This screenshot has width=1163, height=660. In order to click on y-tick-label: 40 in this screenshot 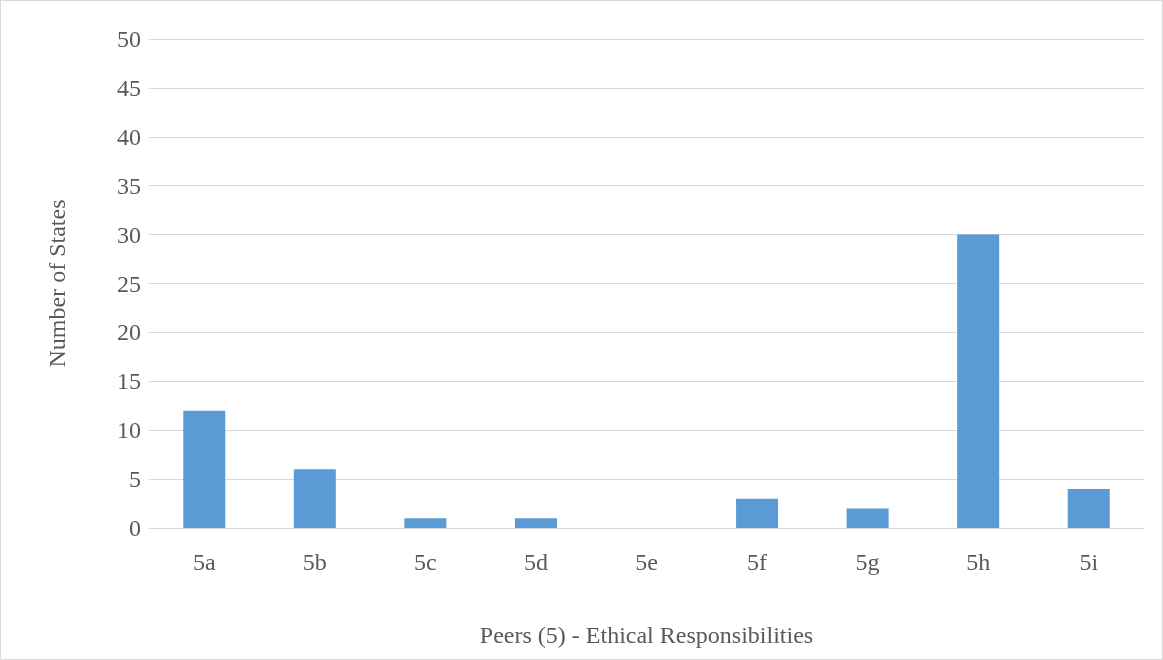, I will do `click(129, 136)`.